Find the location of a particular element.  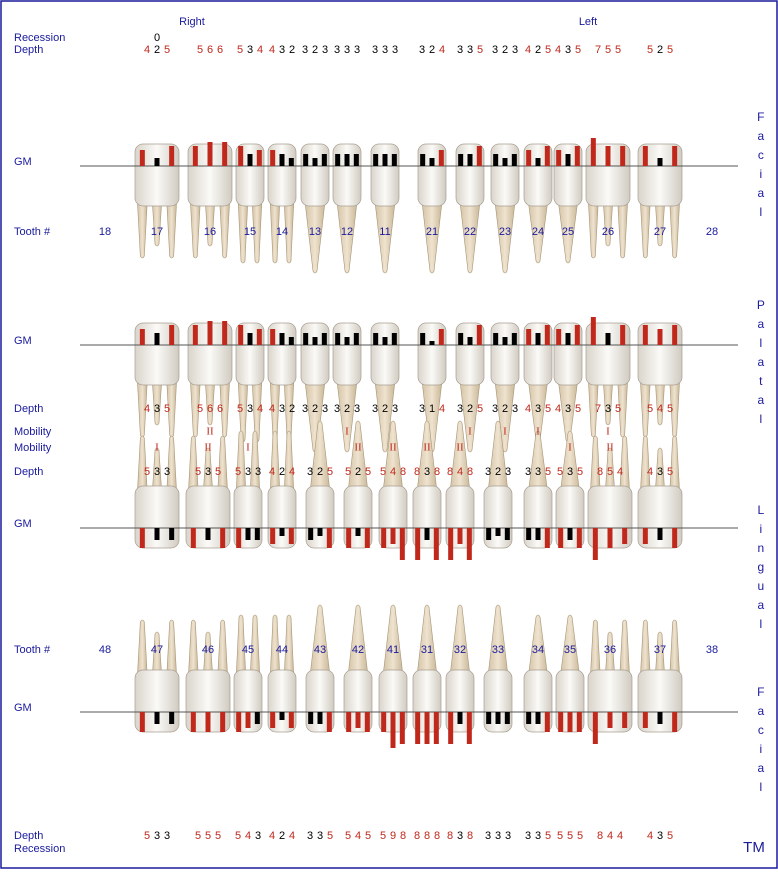

tooth-number: 44 is located at coordinates (282, 650).